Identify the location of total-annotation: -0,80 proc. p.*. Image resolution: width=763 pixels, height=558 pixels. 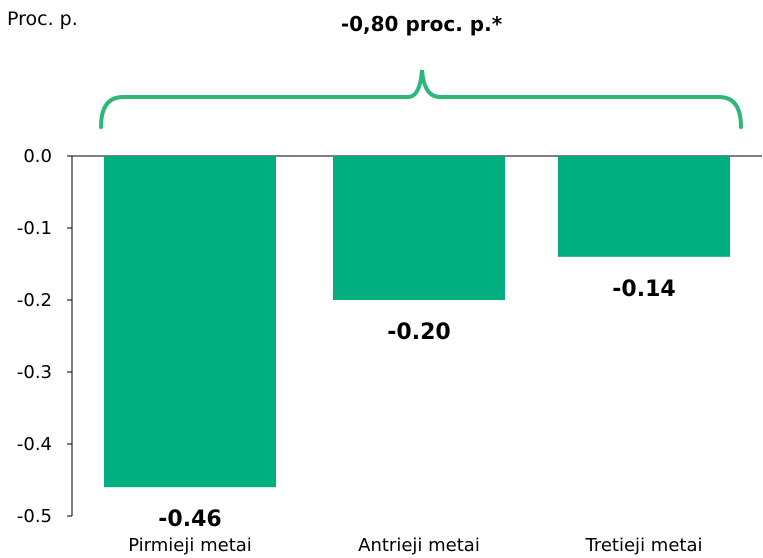
(421, 24).